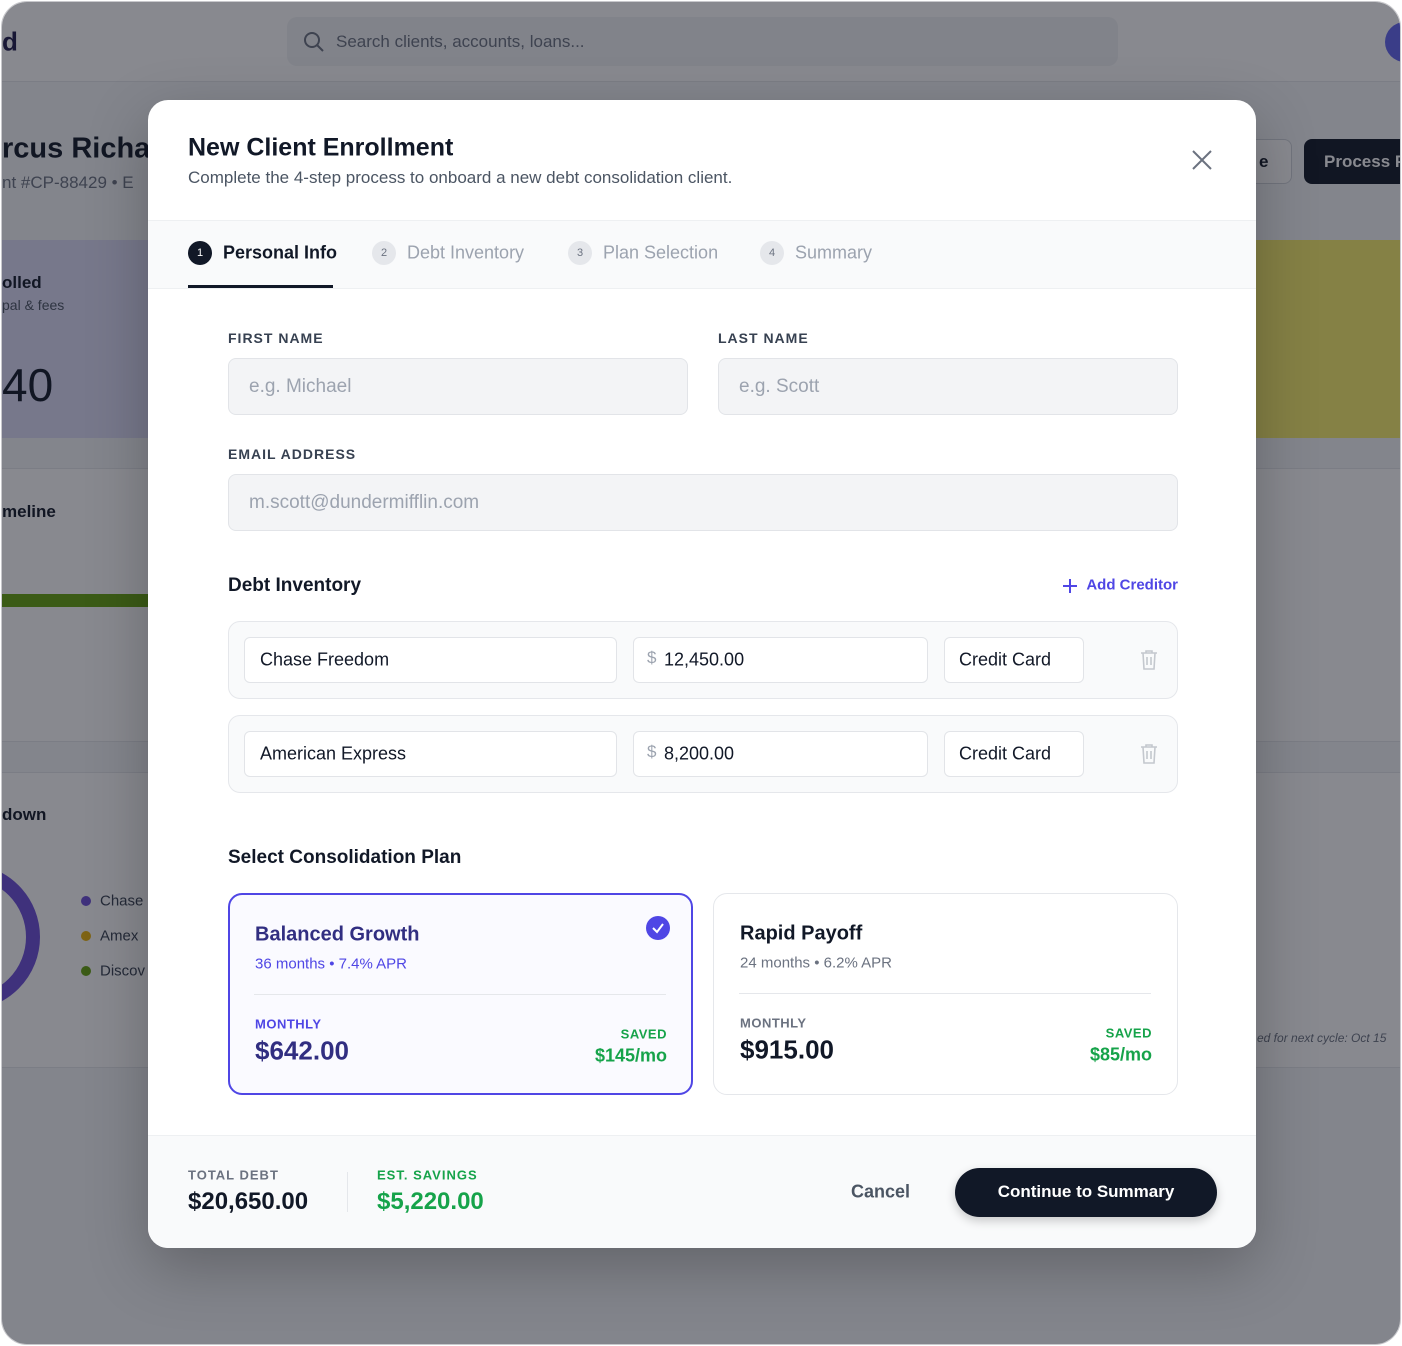  Describe the element at coordinates (337, 934) in the screenshot. I see `plan-name: Balanced Growth` at that location.